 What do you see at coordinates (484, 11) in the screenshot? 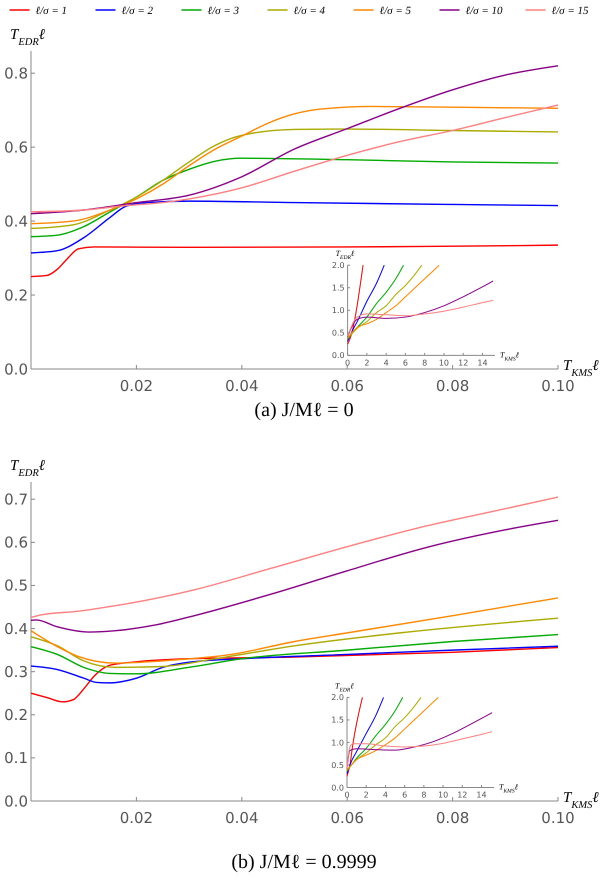
I see `legend-label: ℓ/σ = 10` at bounding box center [484, 11].